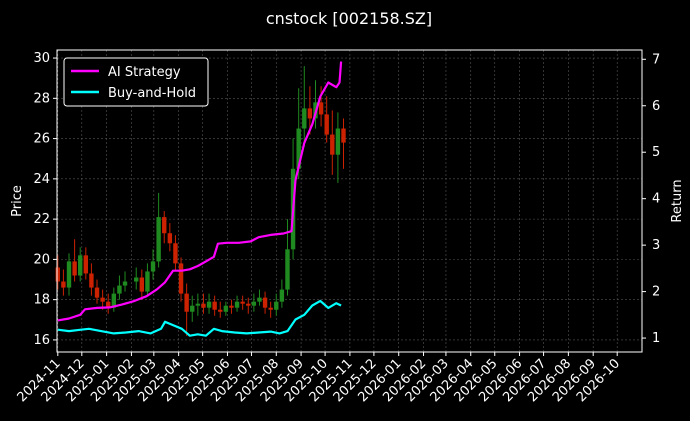  I want to click on y-tick-label-right: 2, so click(656, 292).